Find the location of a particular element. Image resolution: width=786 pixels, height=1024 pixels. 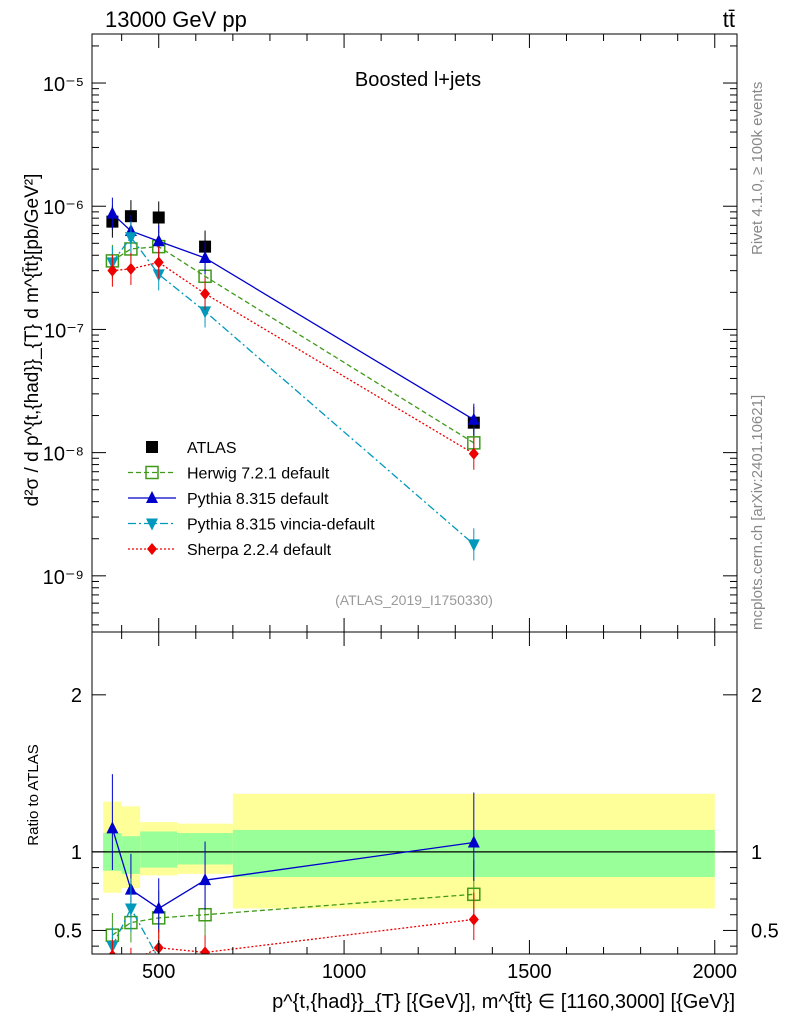

point-atlas is located at coordinates (158, 217).